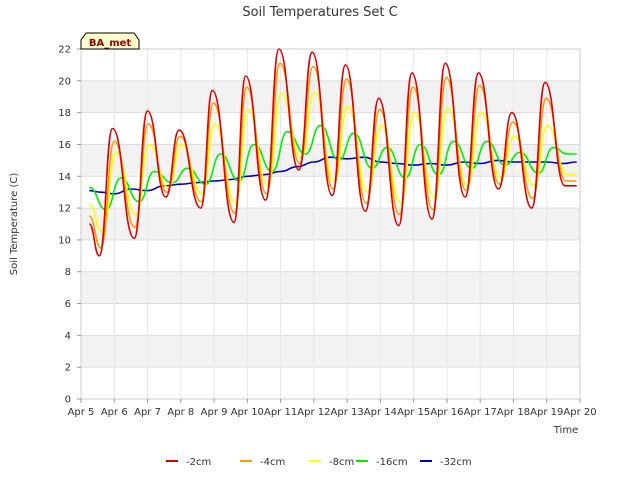 This screenshot has width=640, height=480. Describe the element at coordinates (14, 224) in the screenshot. I see `y-axis-label: Soil Temperature (C)` at that location.